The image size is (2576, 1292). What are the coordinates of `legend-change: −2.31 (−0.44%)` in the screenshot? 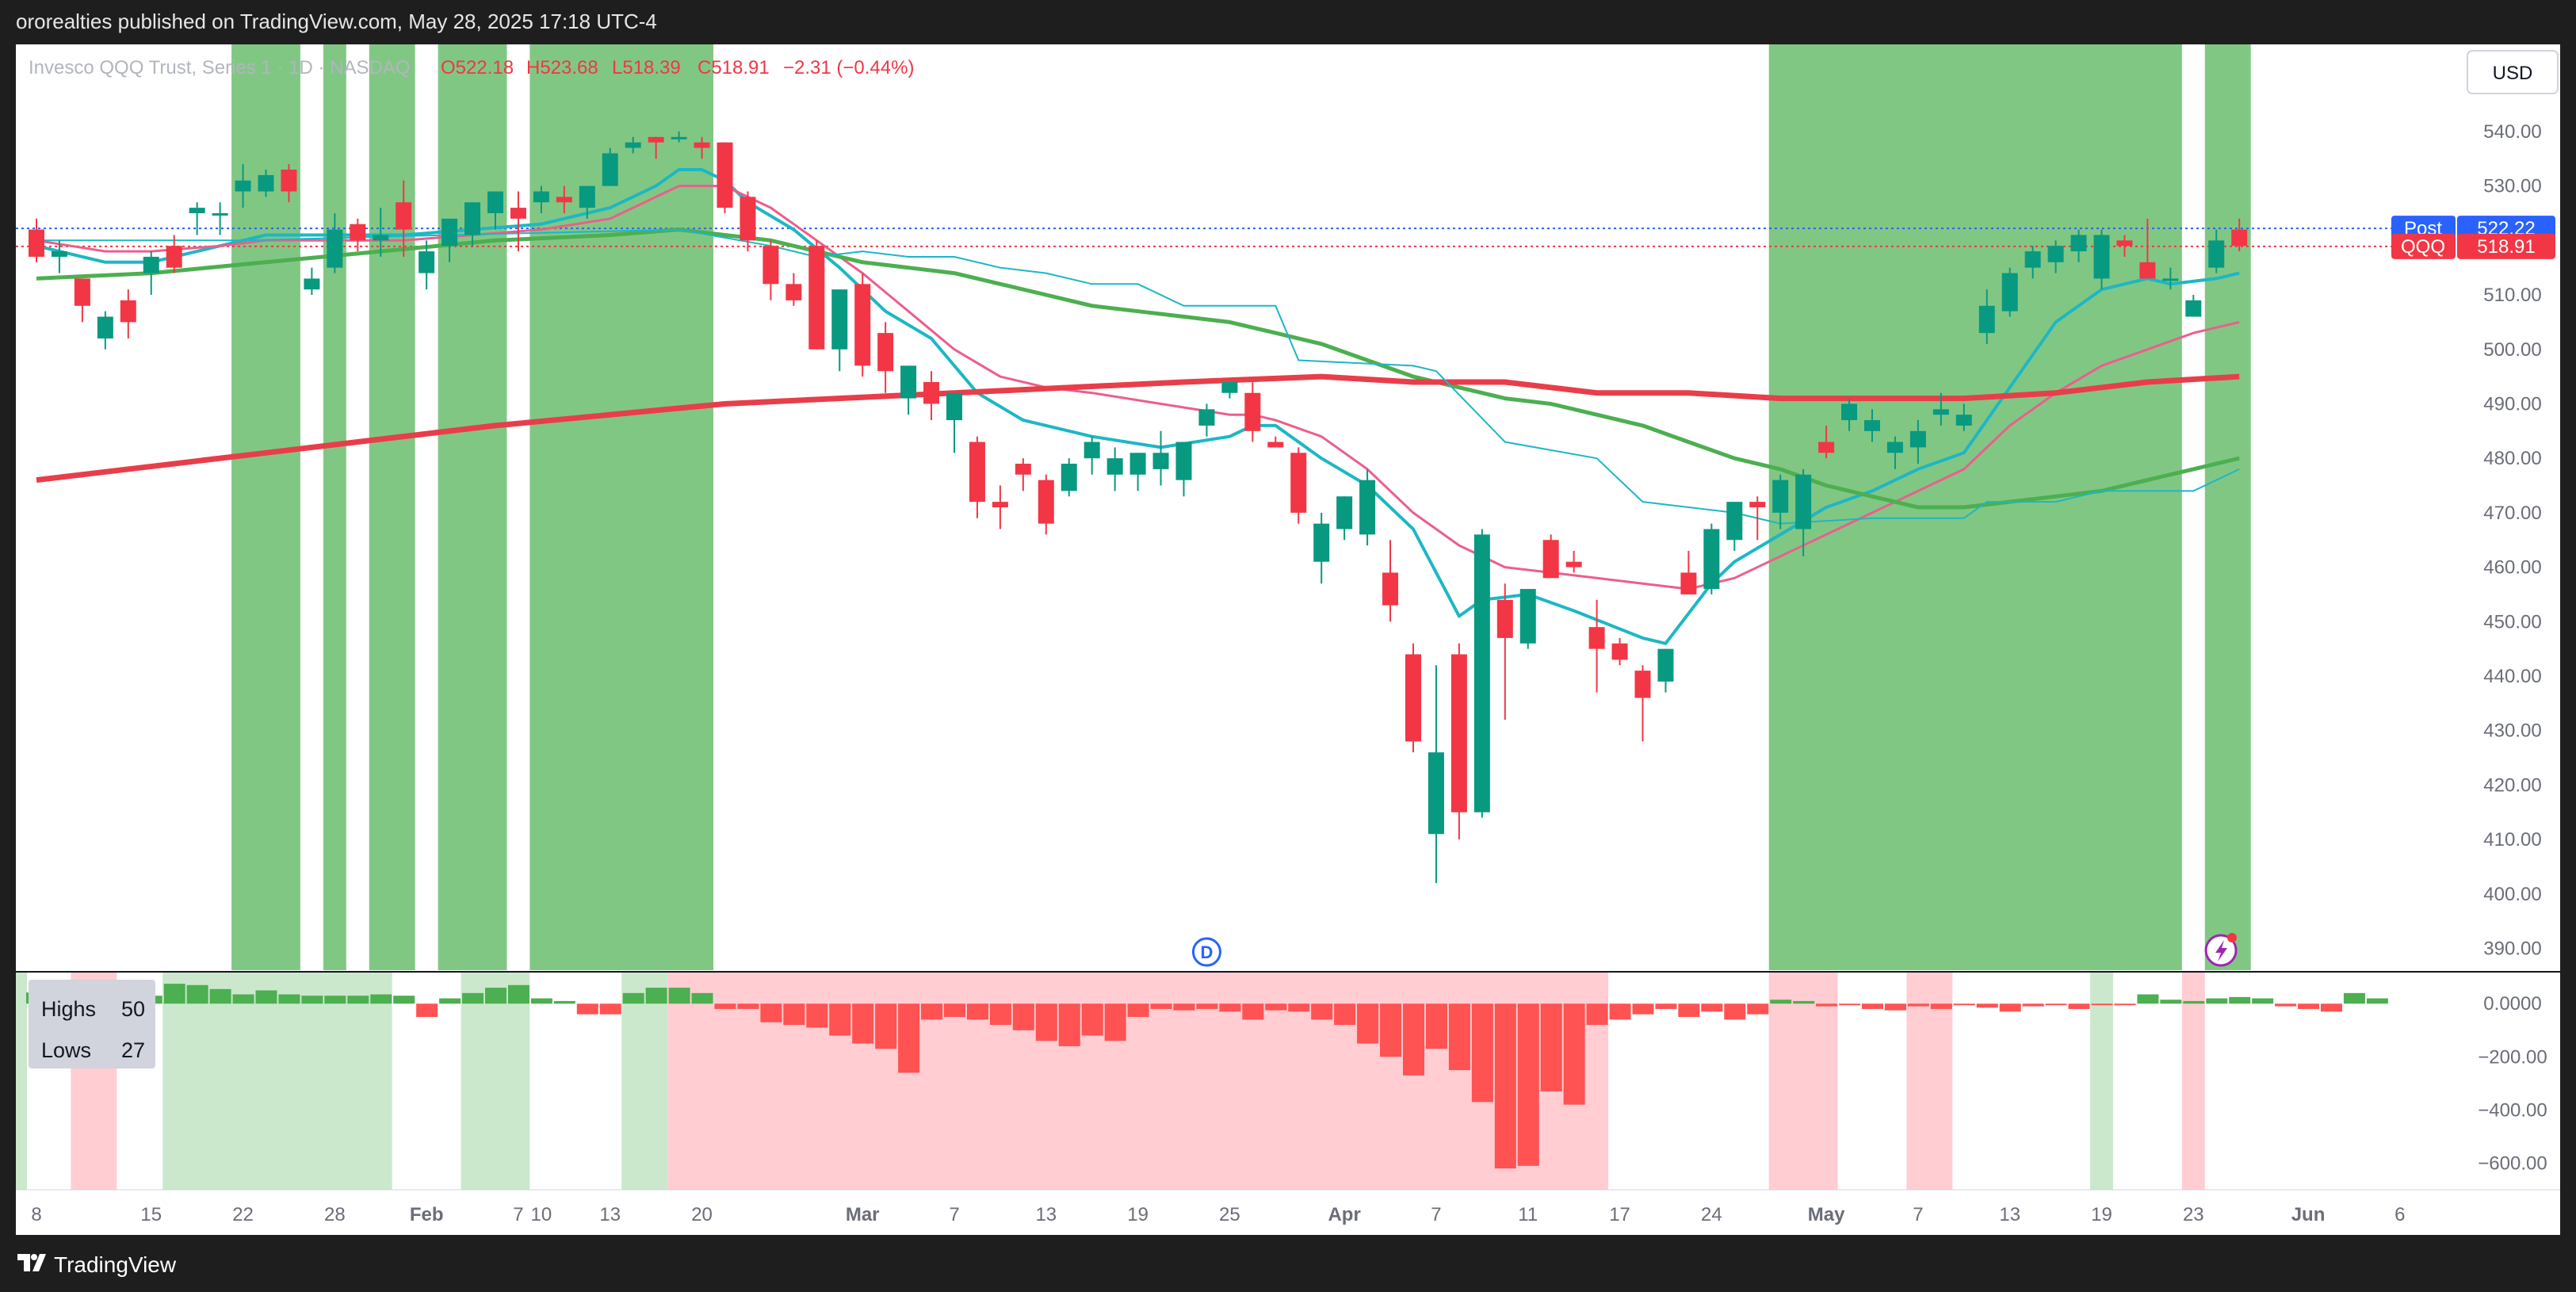 It's located at (849, 67).